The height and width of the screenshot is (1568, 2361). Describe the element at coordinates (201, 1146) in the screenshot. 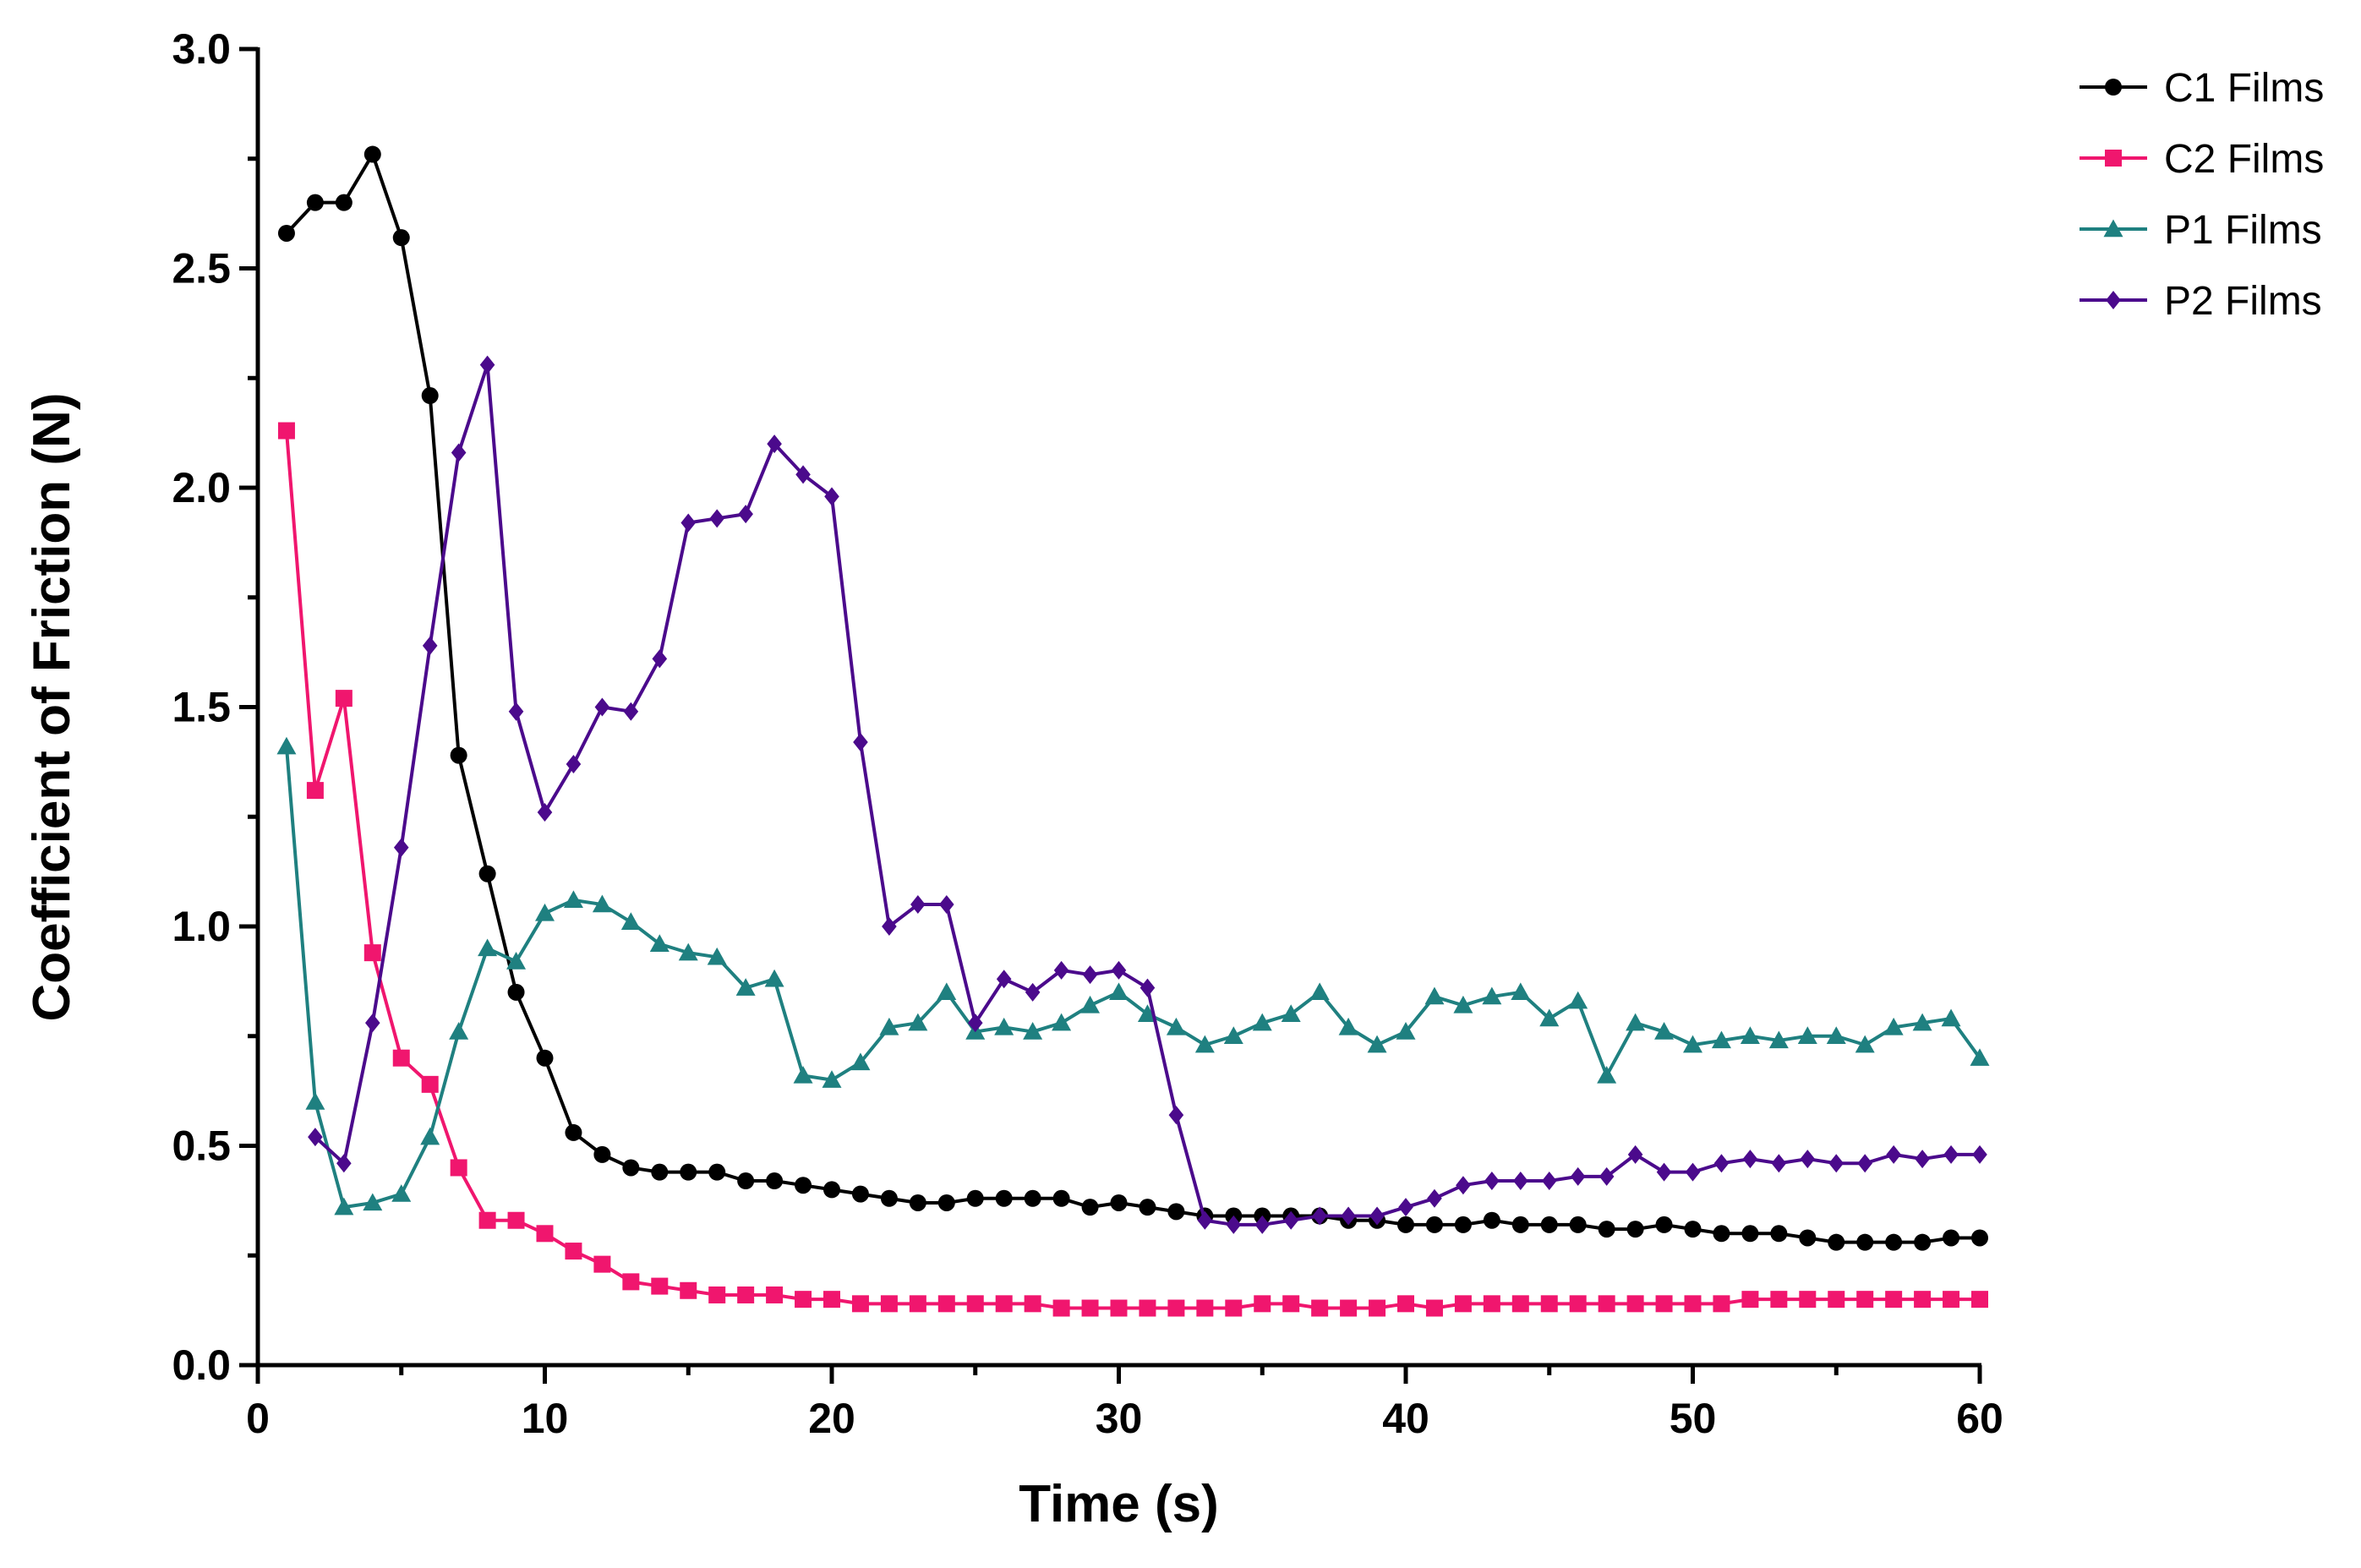

I see `y-tick-label: 0.5` at that location.